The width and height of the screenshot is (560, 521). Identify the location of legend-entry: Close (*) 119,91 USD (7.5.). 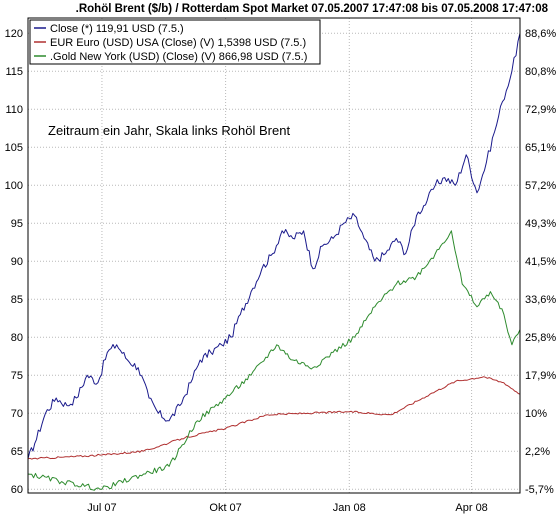
(117, 29).